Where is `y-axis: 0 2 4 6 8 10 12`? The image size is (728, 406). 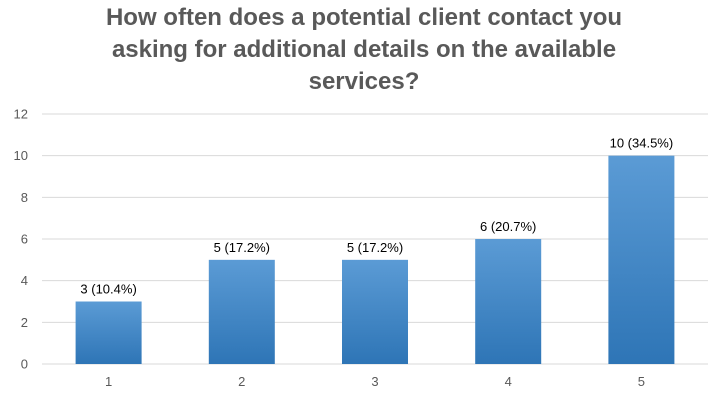 y-axis: 0 2 4 6 8 10 12 is located at coordinates (21, 239).